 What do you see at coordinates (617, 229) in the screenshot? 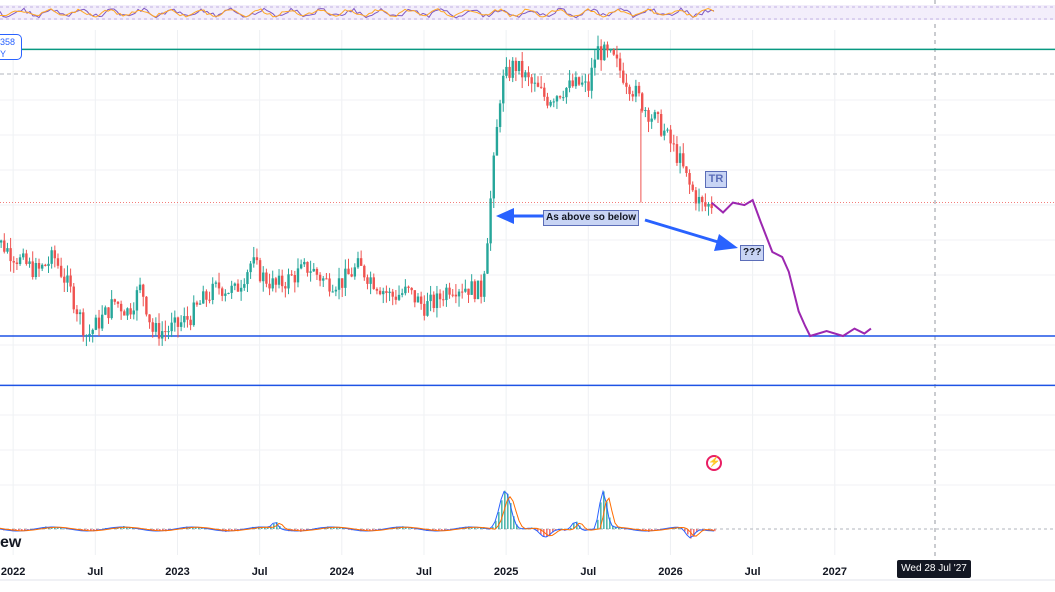
I see `annotation-arrows` at bounding box center [617, 229].